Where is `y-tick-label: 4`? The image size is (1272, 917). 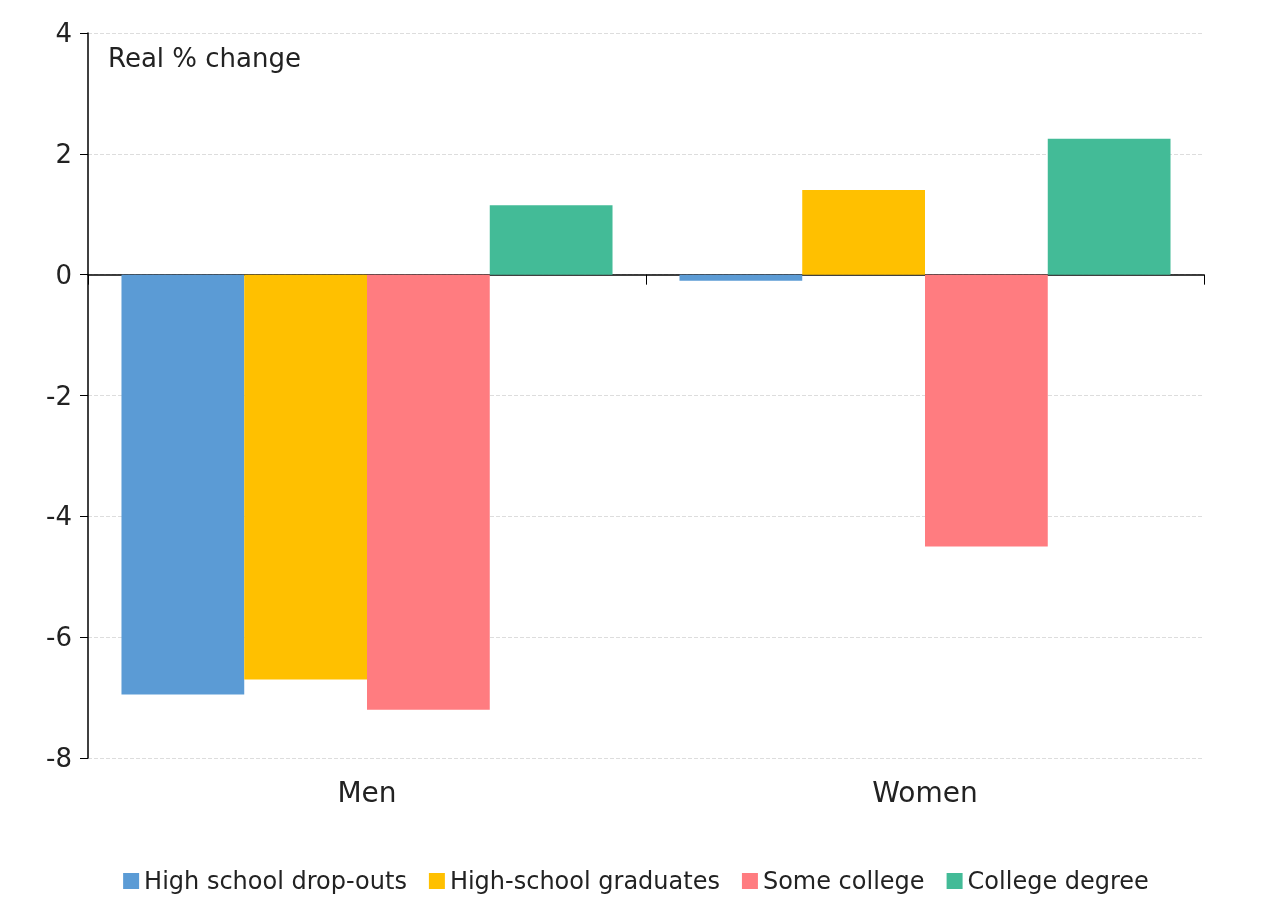 y-tick-label: 4 is located at coordinates (63, 33).